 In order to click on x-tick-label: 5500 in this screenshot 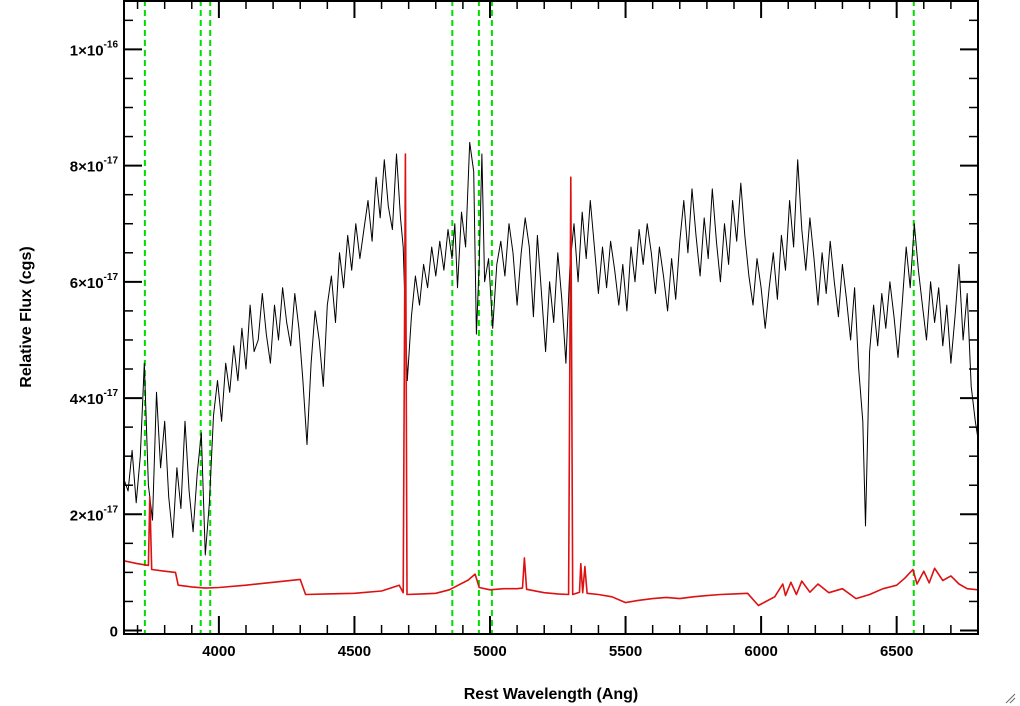, I will do `click(625, 651)`.